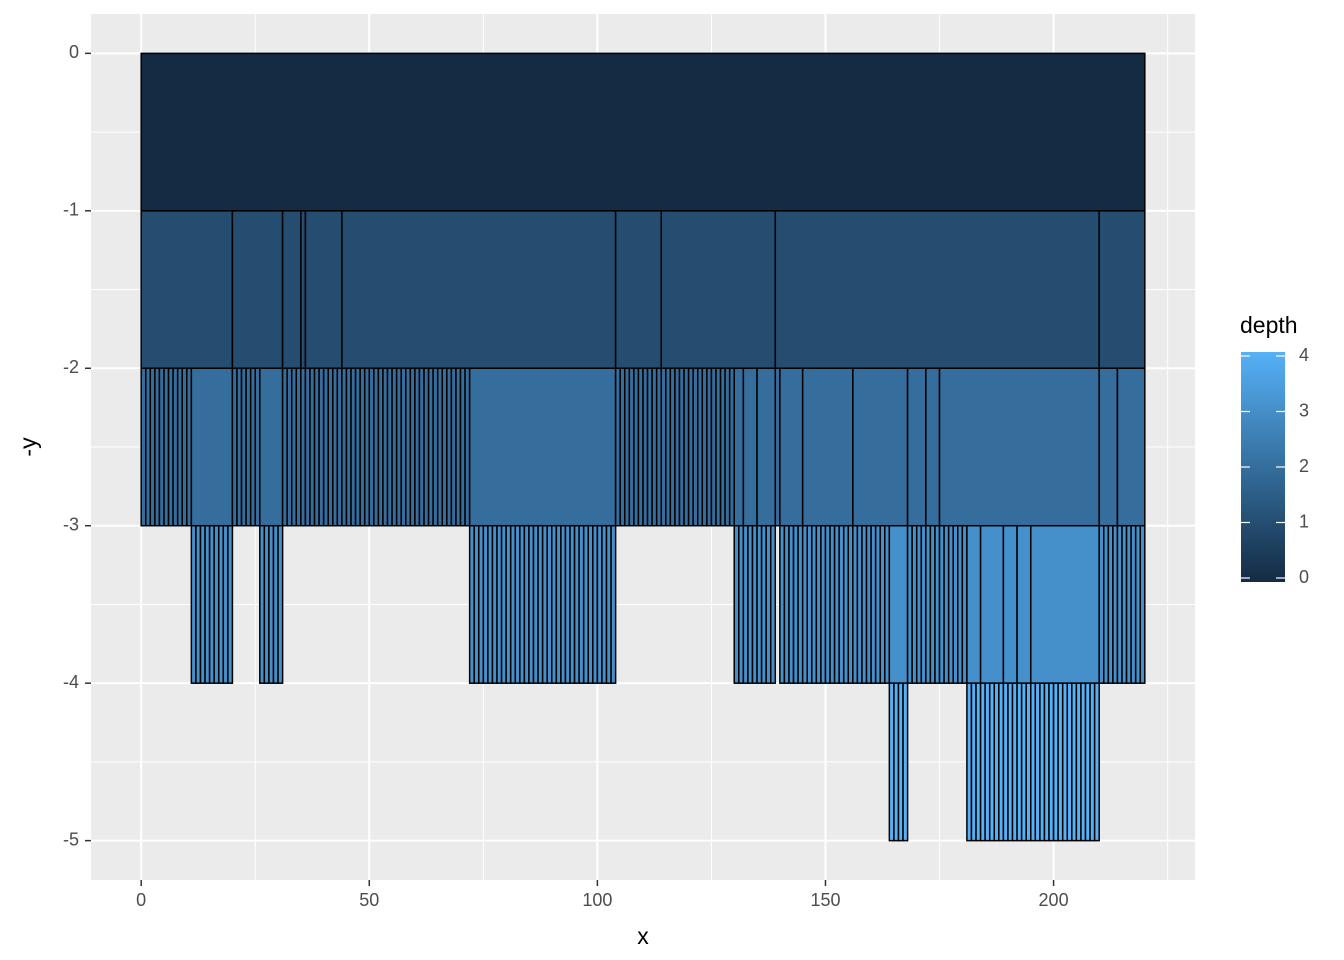 The image size is (1344, 960). I want to click on x-tick-label: 50, so click(369, 900).